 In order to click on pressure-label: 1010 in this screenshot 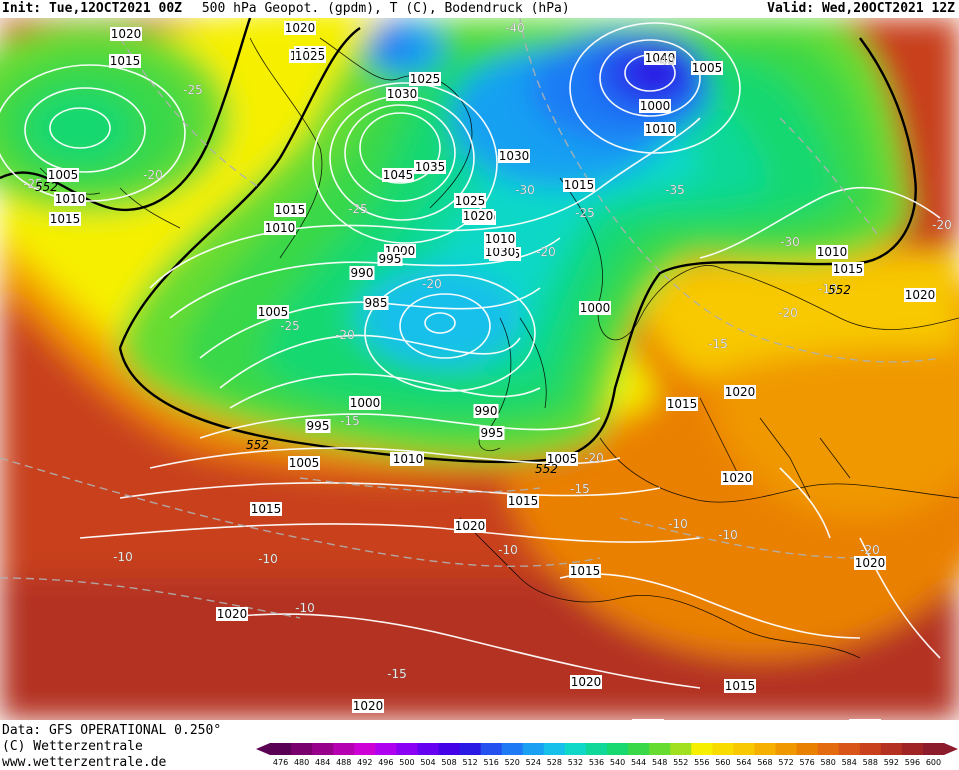, I will do `click(500, 239)`.